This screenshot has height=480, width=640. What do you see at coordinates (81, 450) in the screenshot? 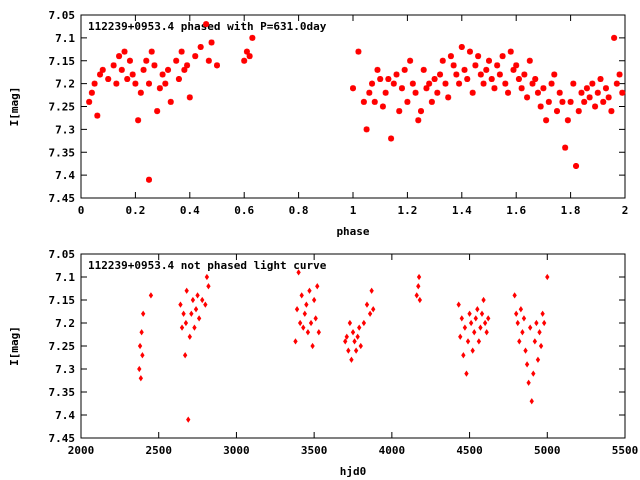
I see `x-tick-label: 2000` at bounding box center [81, 450].